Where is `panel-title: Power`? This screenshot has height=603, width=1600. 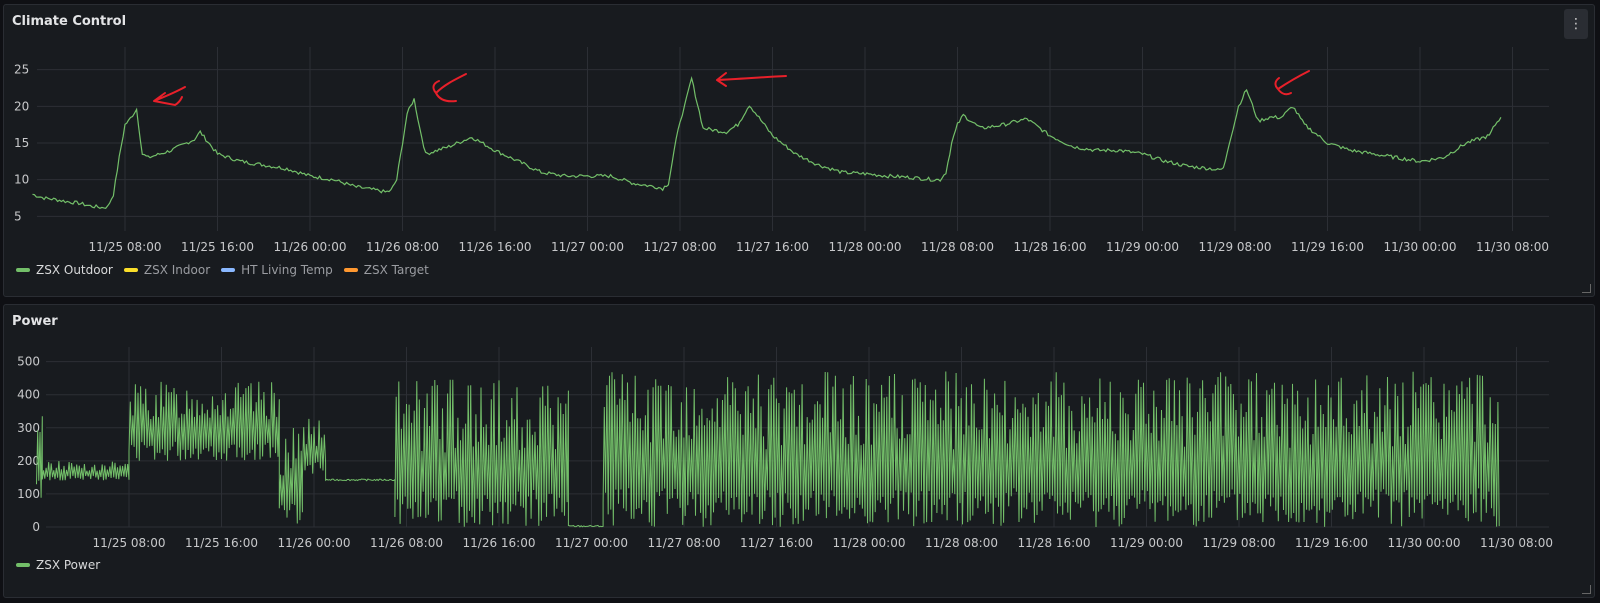 panel-title: Power is located at coordinates (35, 321).